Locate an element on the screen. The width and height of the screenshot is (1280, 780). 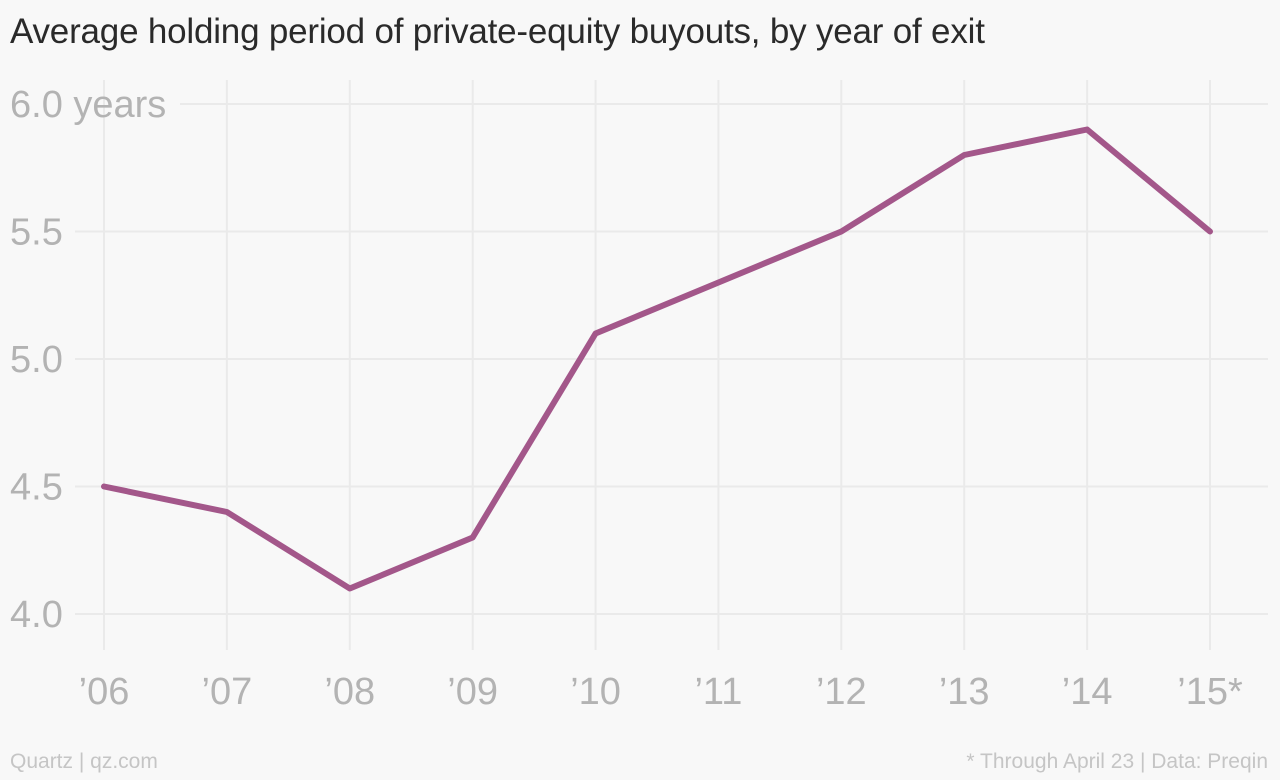
y-tick-label: 5.5 is located at coordinates (36, 233).